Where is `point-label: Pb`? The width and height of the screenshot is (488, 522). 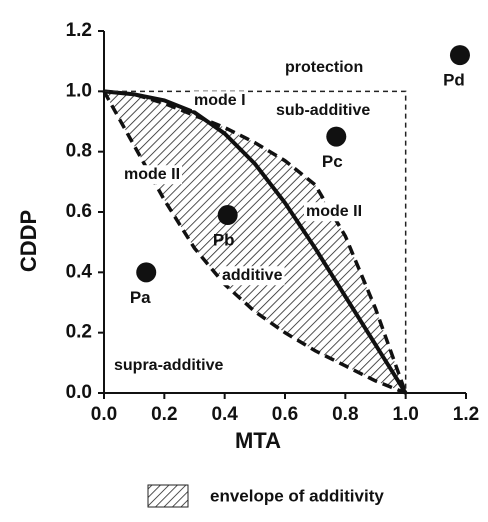 point-label: Pb is located at coordinates (224, 240).